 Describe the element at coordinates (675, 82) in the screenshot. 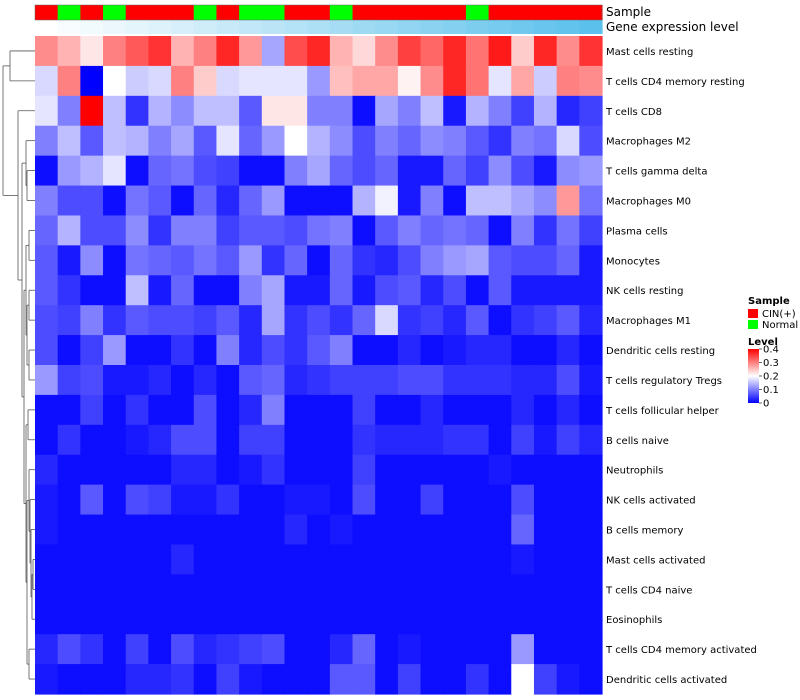

I see `row-label: T cells CD4 memory resting` at that location.